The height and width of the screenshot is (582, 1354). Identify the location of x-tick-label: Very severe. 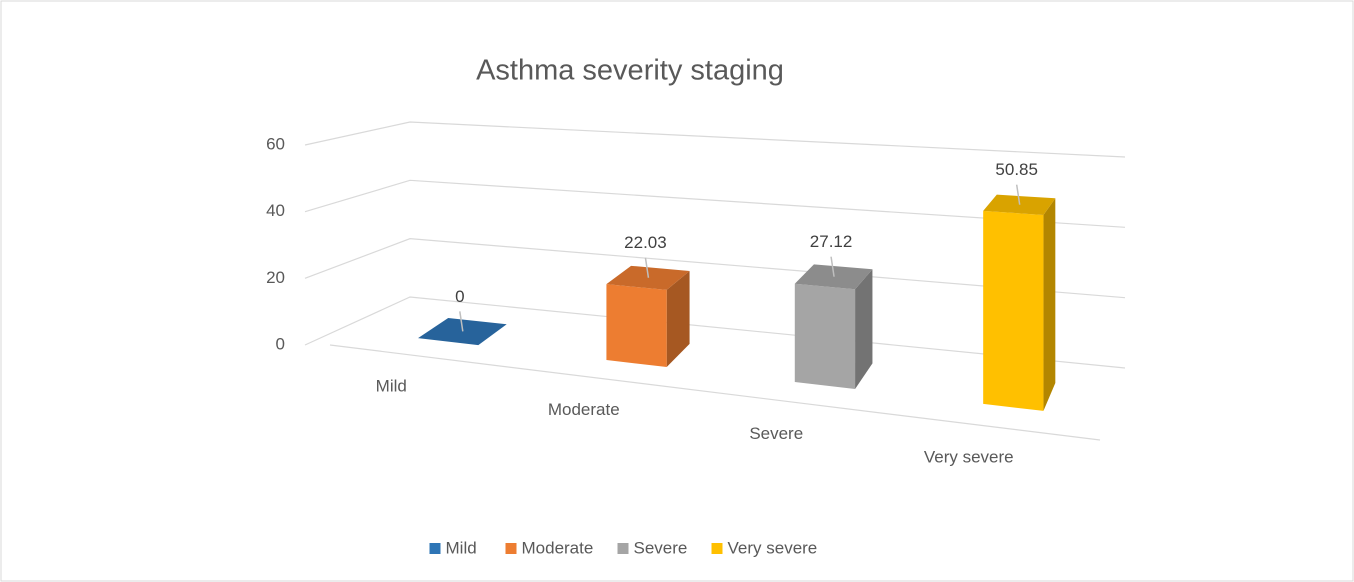
(969, 457).